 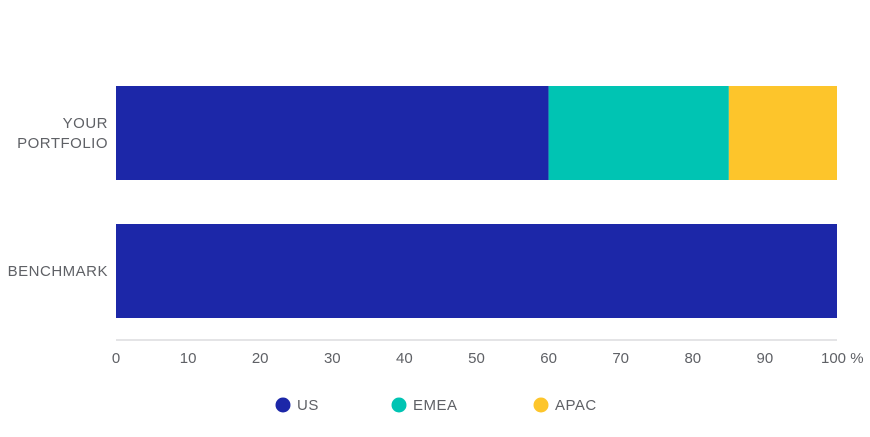 I want to click on legend-label-us: US, so click(x=308, y=405).